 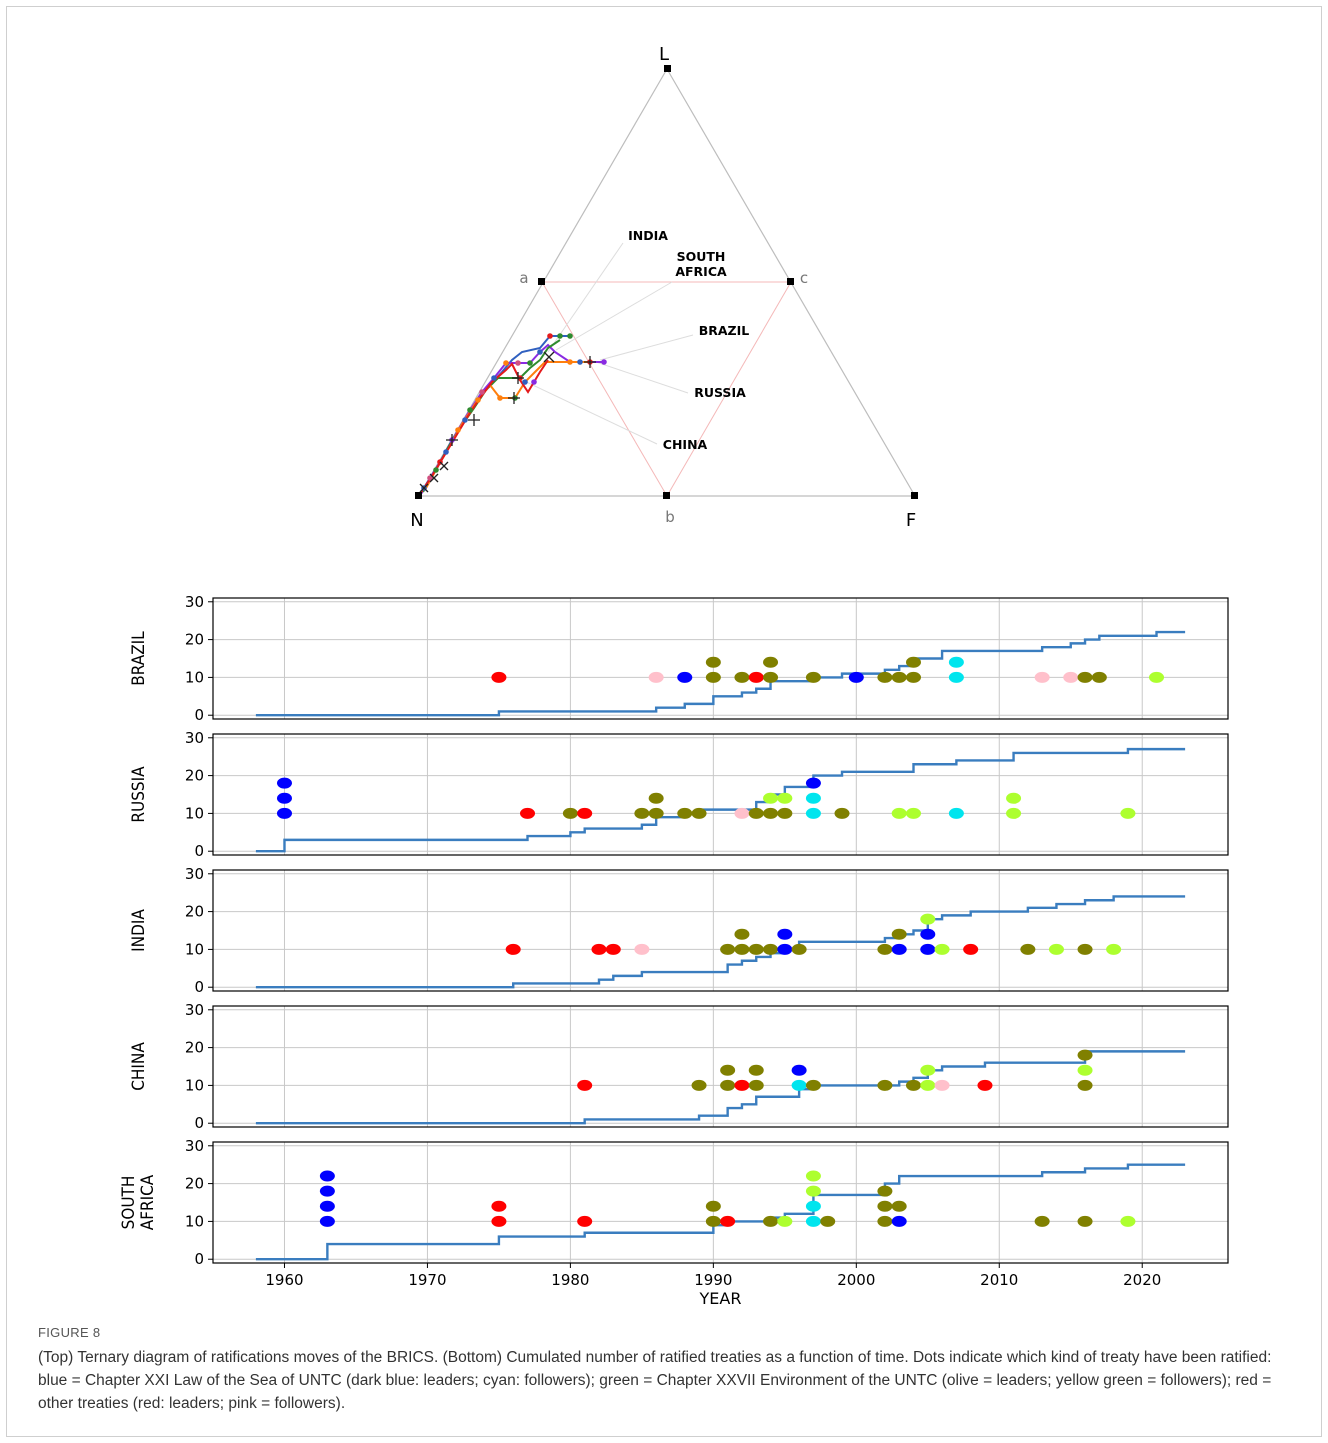 I want to click on cumulative-line, so click(x=720, y=673).